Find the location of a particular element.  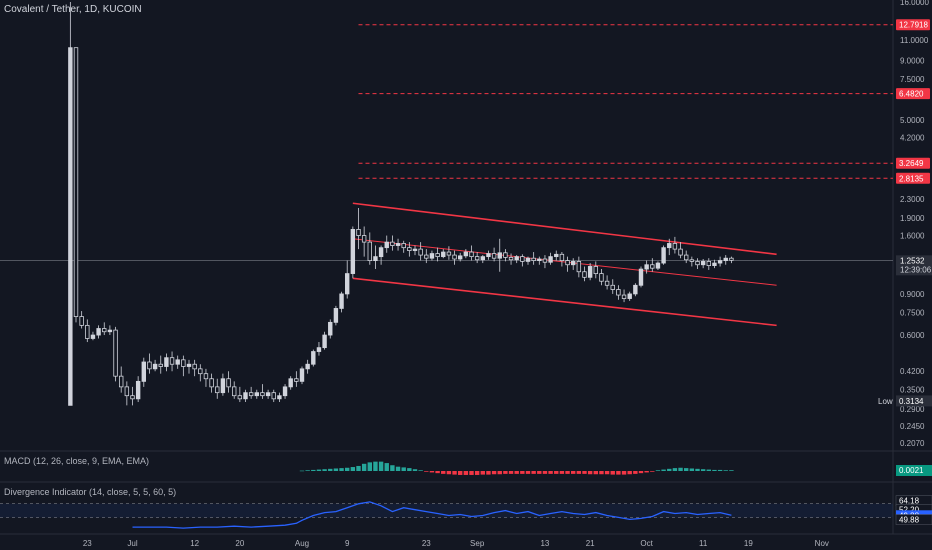

countdown-label: 12:39:06 is located at coordinates (916, 269).